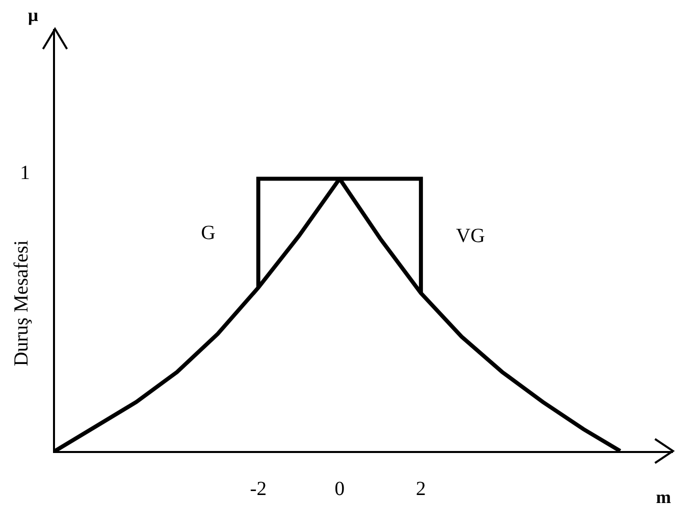 The width and height of the screenshot is (678, 511). What do you see at coordinates (25, 173) in the screenshot?
I see `text: 1` at bounding box center [25, 173].